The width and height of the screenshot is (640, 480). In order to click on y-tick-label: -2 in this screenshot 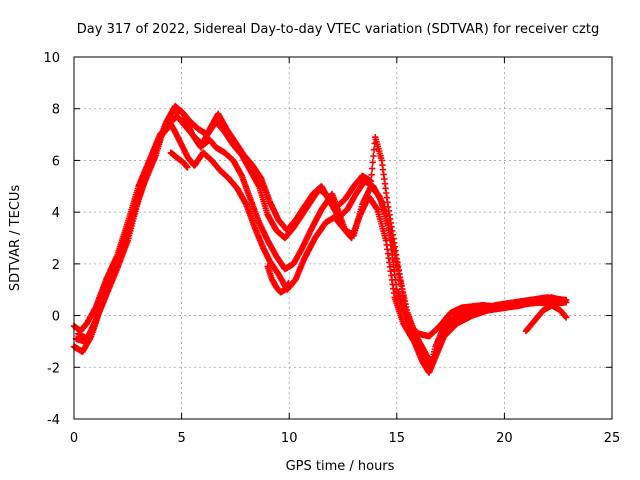, I will do `click(53, 368)`.